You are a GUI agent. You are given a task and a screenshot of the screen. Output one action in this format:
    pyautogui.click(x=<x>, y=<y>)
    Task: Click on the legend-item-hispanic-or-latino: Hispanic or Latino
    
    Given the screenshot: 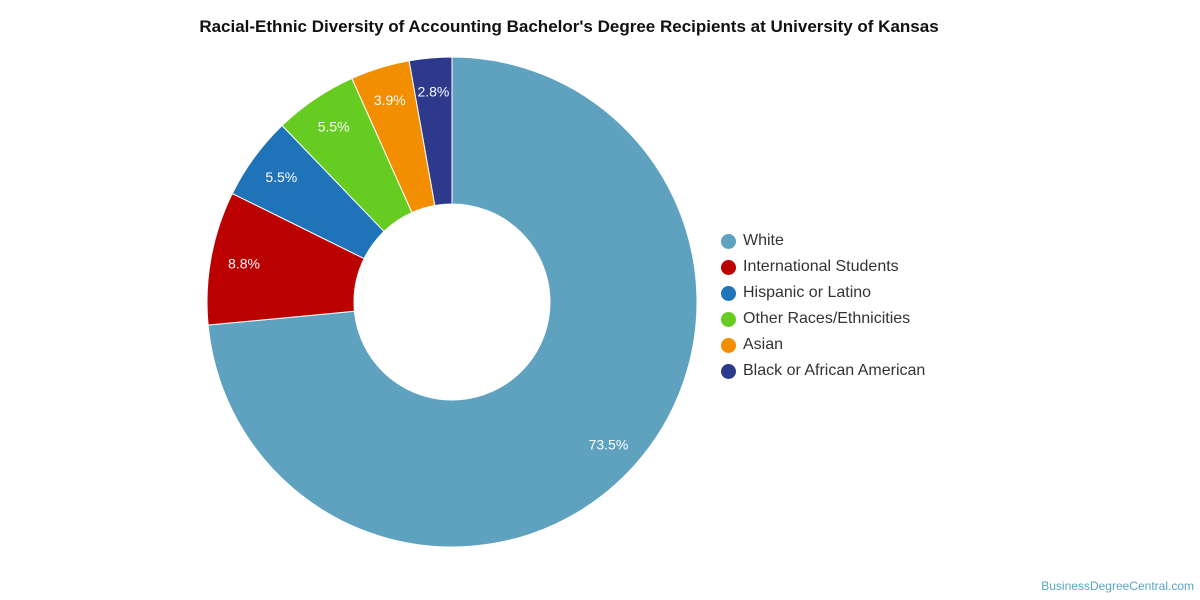 What is the action you would take?
    pyautogui.click(x=823, y=293)
    